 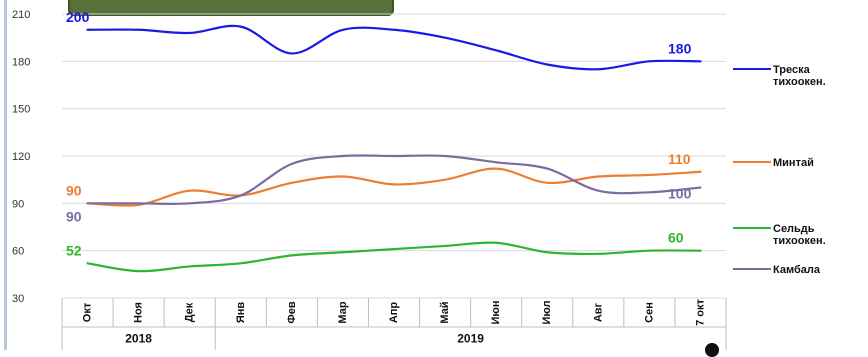 What do you see at coordinates (649, 312) in the screenshot?
I see `x-tick-label: Сен` at bounding box center [649, 312].